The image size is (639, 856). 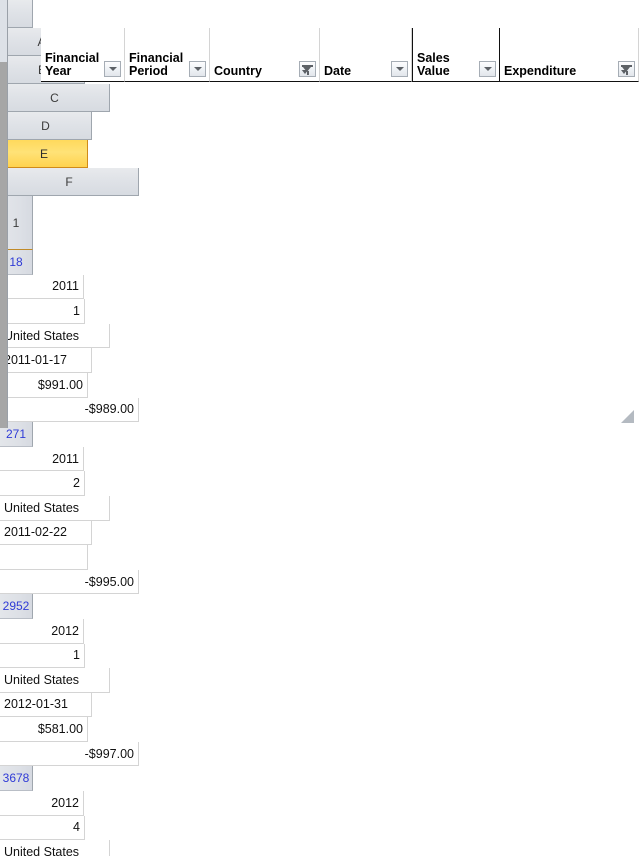 What do you see at coordinates (46, 533) in the screenshot?
I see `cell-date: 2011-02-22` at bounding box center [46, 533].